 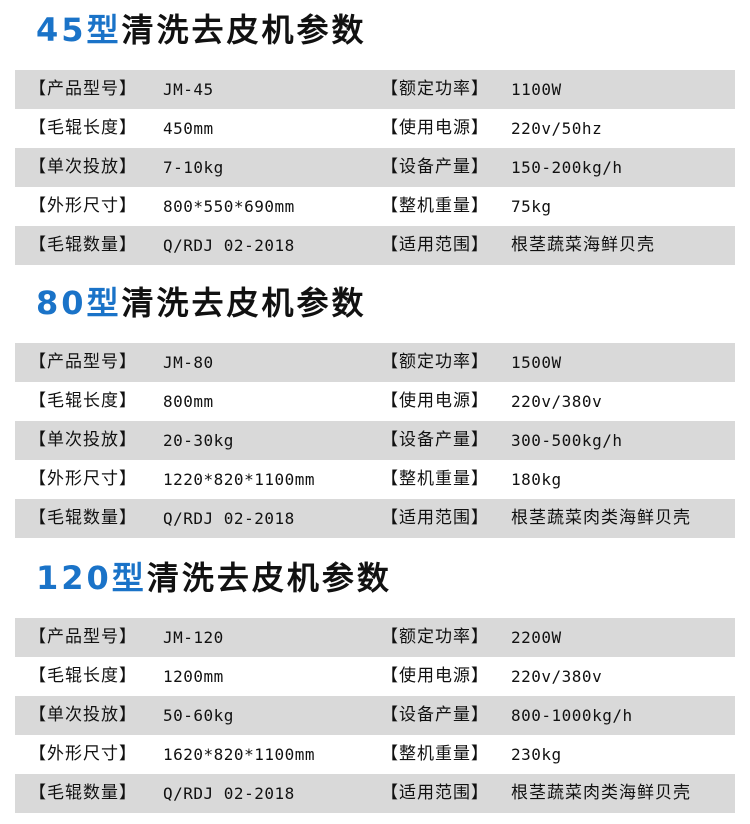 I want to click on model-name: 120型, so click(x=91, y=578).